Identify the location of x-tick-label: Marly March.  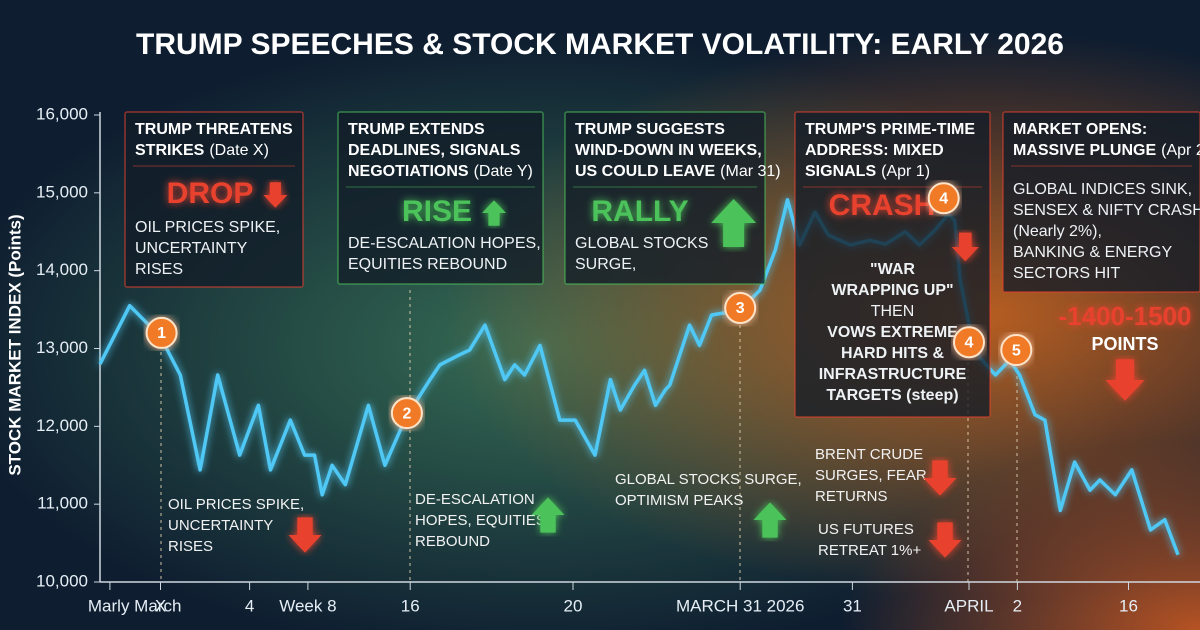
(135, 605).